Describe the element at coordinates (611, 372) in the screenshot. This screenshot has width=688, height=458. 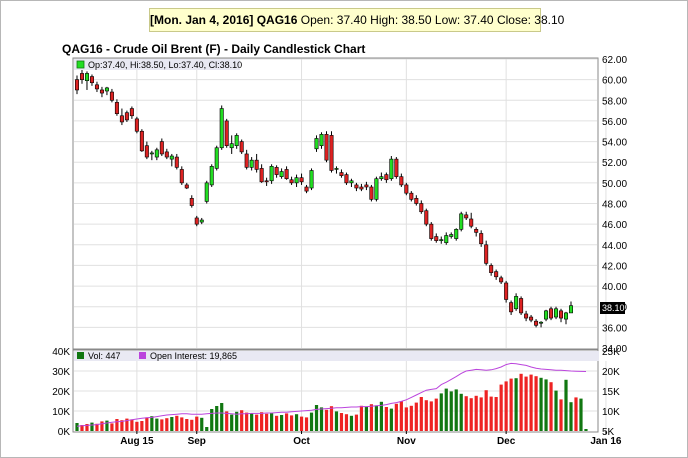
I see `oi-ytick-label: 20K` at that location.